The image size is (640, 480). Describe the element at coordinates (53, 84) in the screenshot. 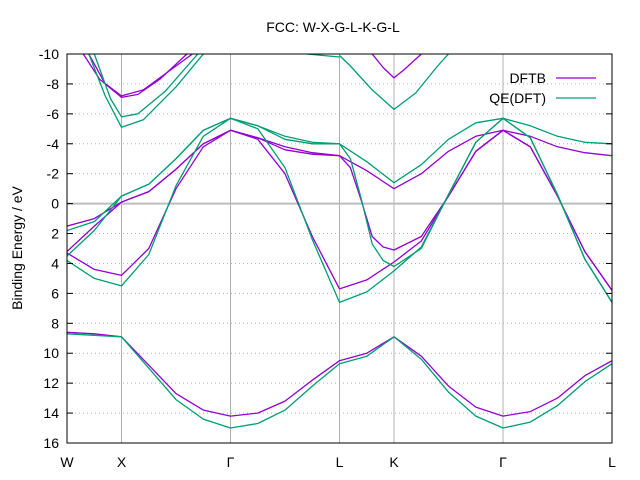

I see `y-tick-label: -8` at that location.